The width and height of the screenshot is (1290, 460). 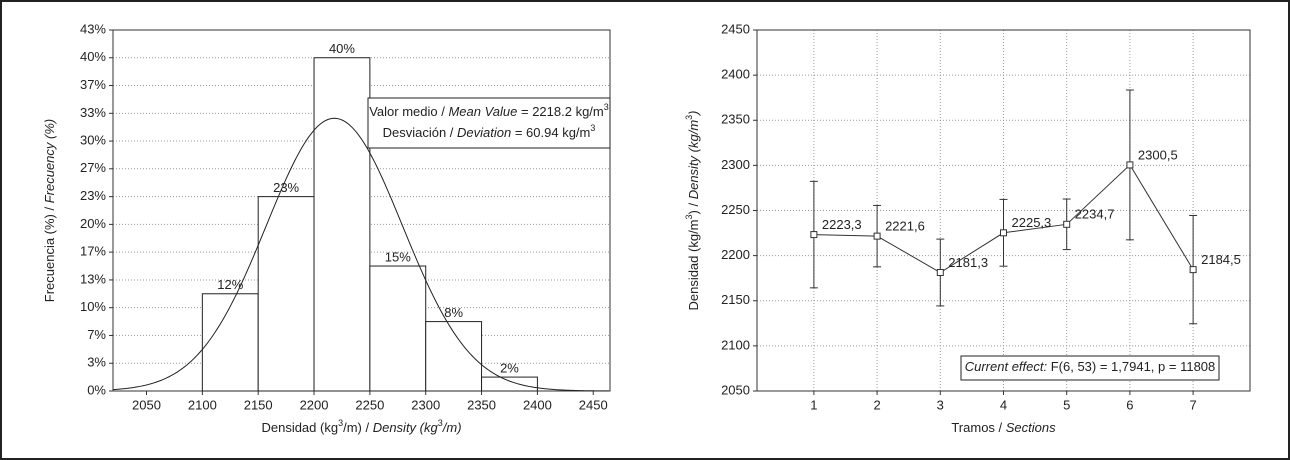 I want to click on point-label: 2225,3, so click(x=1032, y=222).